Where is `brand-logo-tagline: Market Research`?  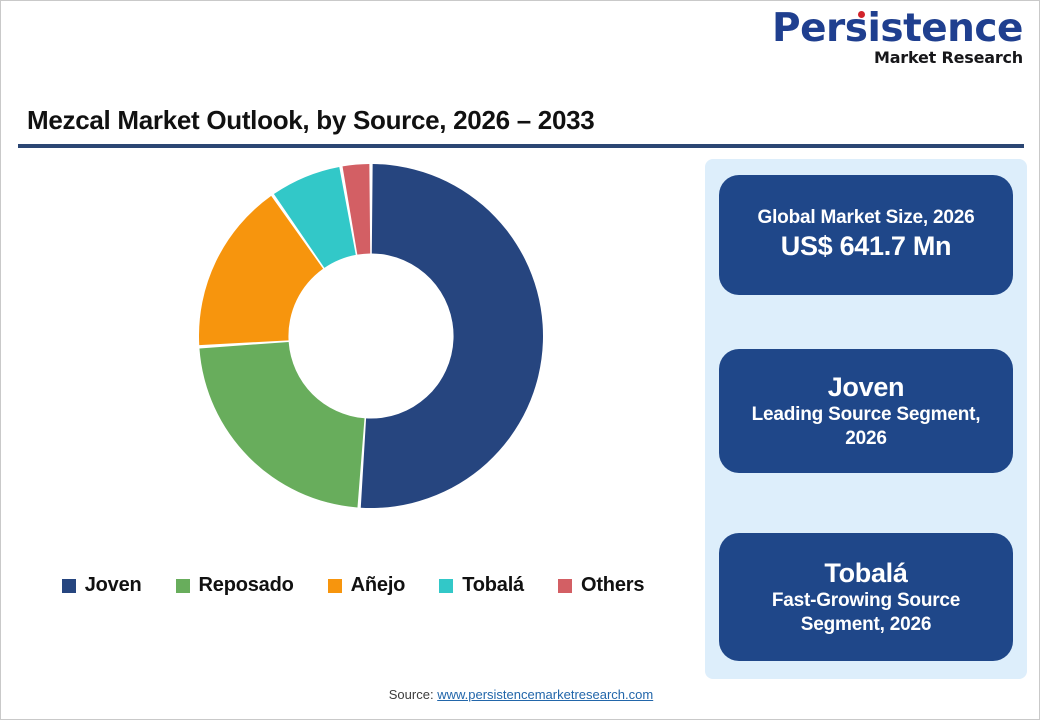 brand-logo-tagline: Market Research is located at coordinates (948, 57).